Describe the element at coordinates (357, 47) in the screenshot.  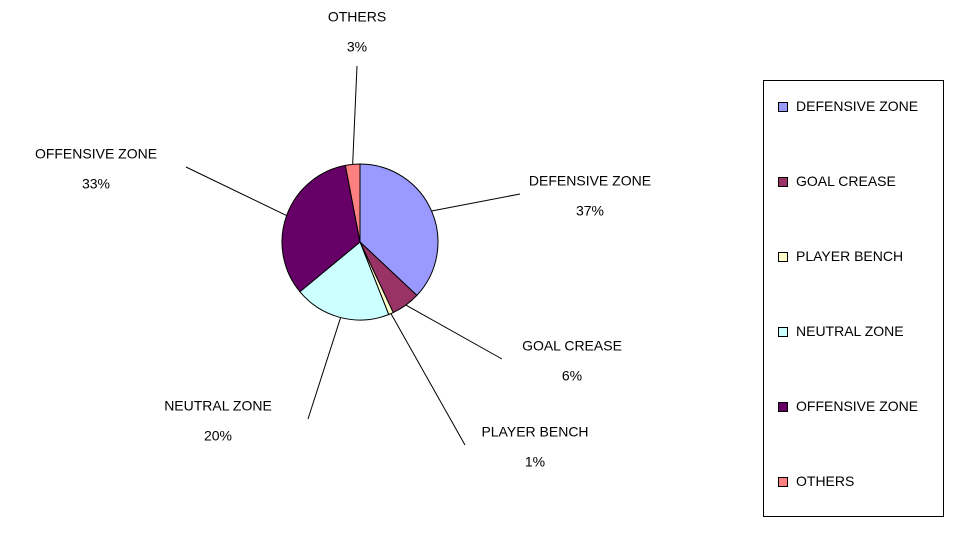
I see `slice-value: 3%` at that location.